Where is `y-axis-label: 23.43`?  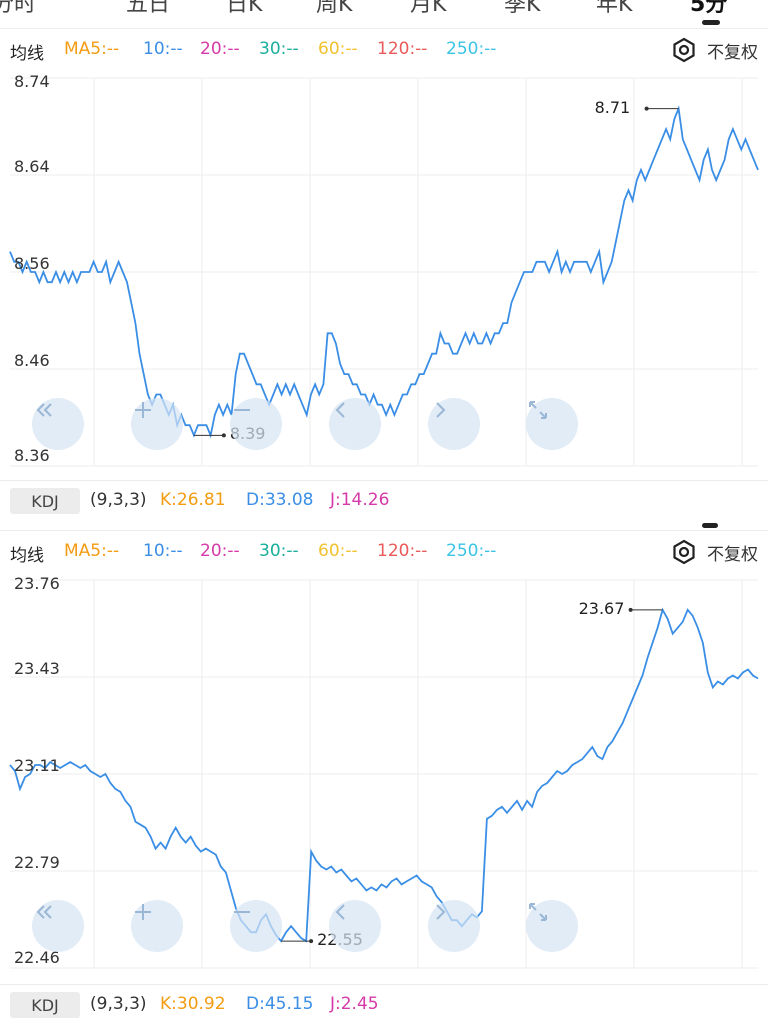 y-axis-label: 23.43 is located at coordinates (37, 668).